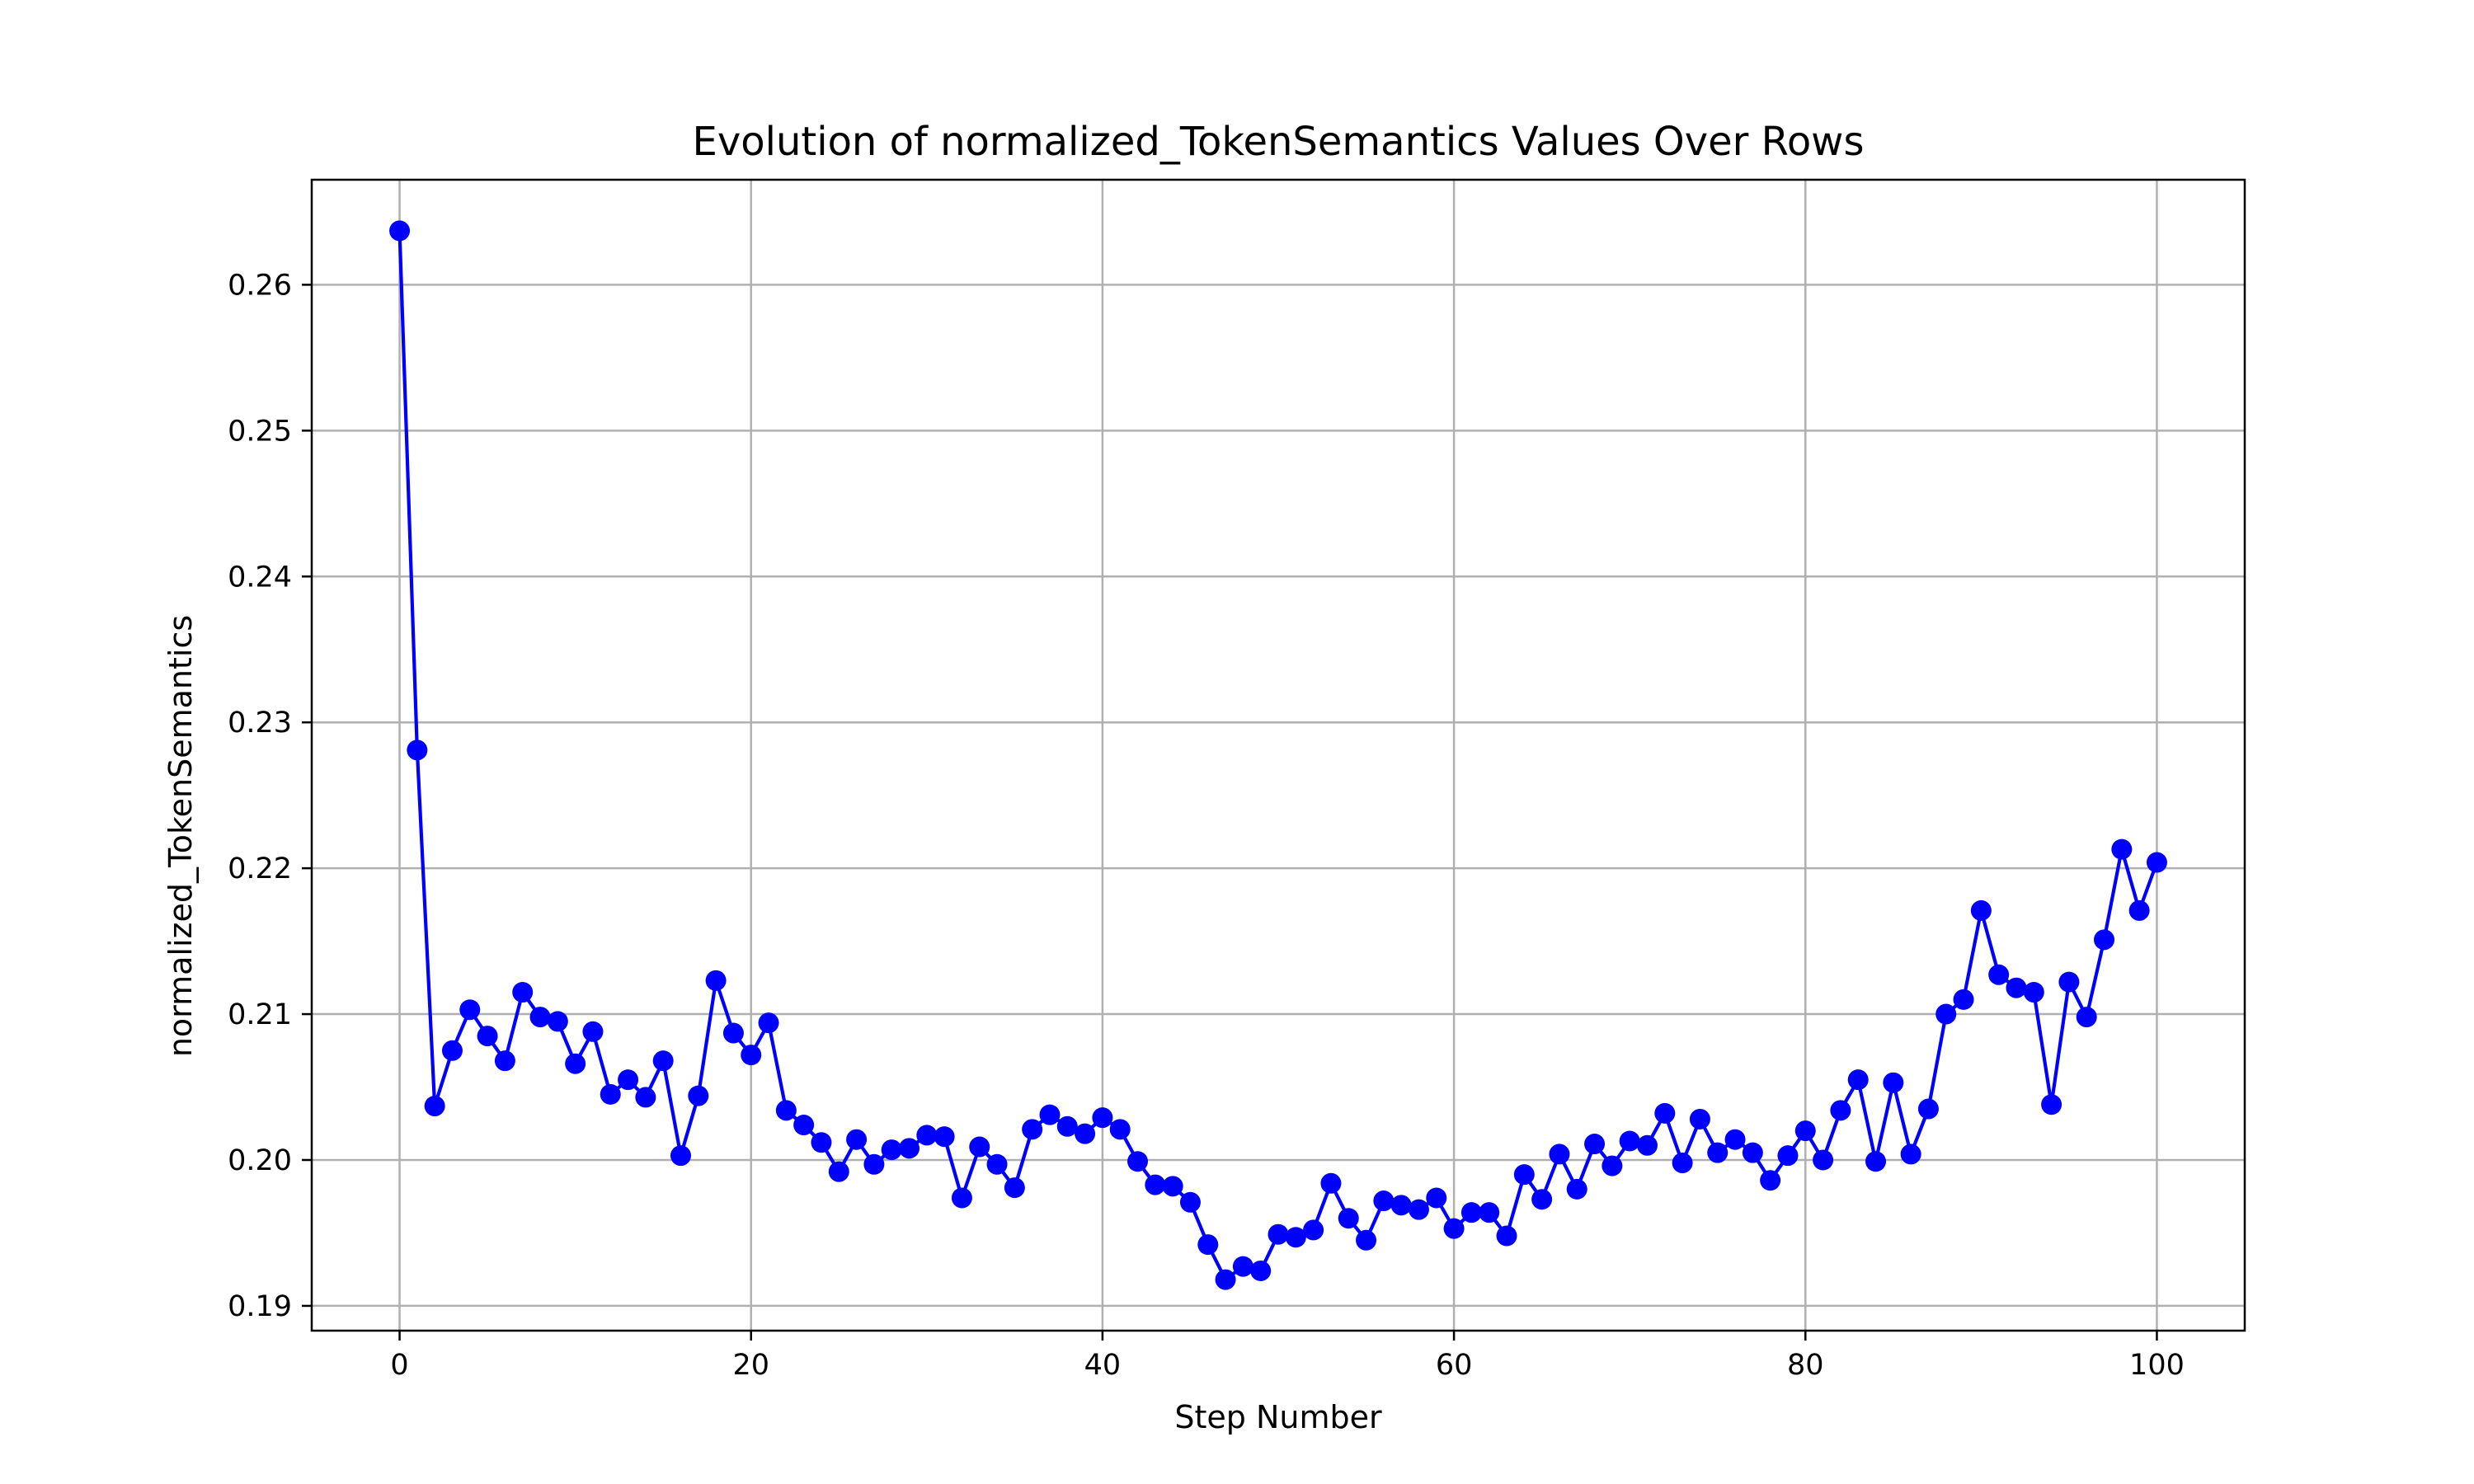 The width and height of the screenshot is (2474, 1484). I want to click on x-tick-label: 20, so click(750, 1365).